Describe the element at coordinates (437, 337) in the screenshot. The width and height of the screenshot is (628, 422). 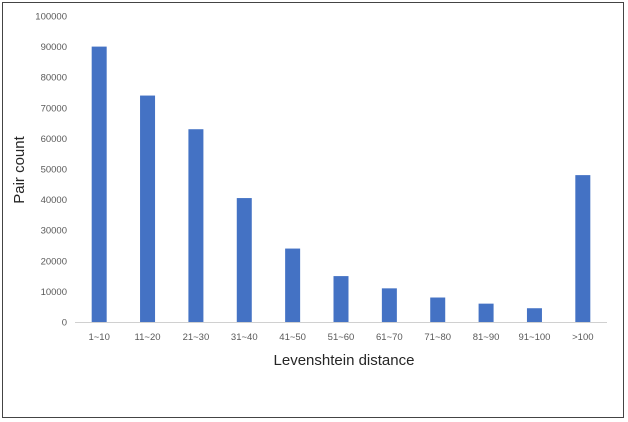
I see `x-tick-label: 71~80` at that location.